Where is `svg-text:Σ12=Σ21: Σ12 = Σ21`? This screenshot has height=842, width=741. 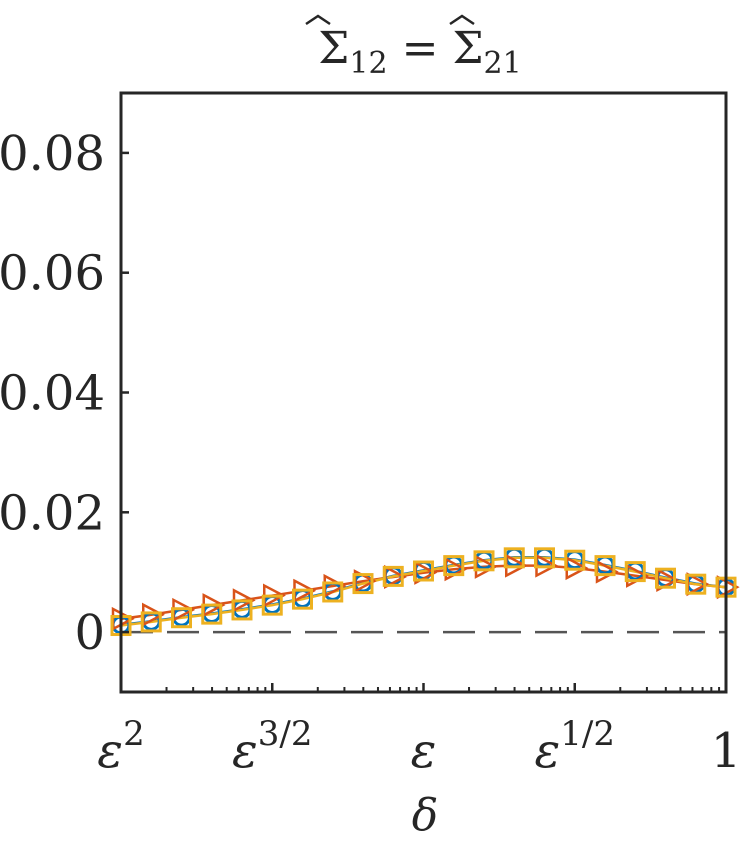
svg-text:Σ12=Σ21: Σ12 = Σ21 is located at coordinates (419, 52).